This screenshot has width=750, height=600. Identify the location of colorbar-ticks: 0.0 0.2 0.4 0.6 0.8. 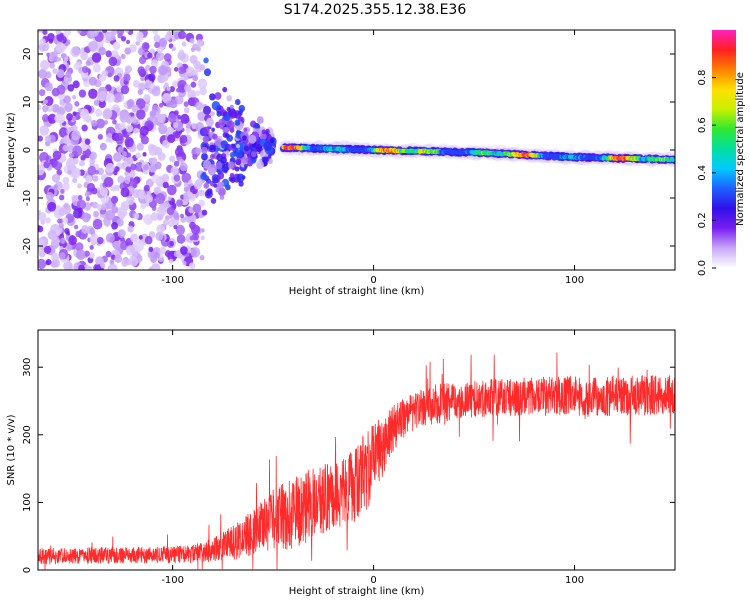
(706, 173).